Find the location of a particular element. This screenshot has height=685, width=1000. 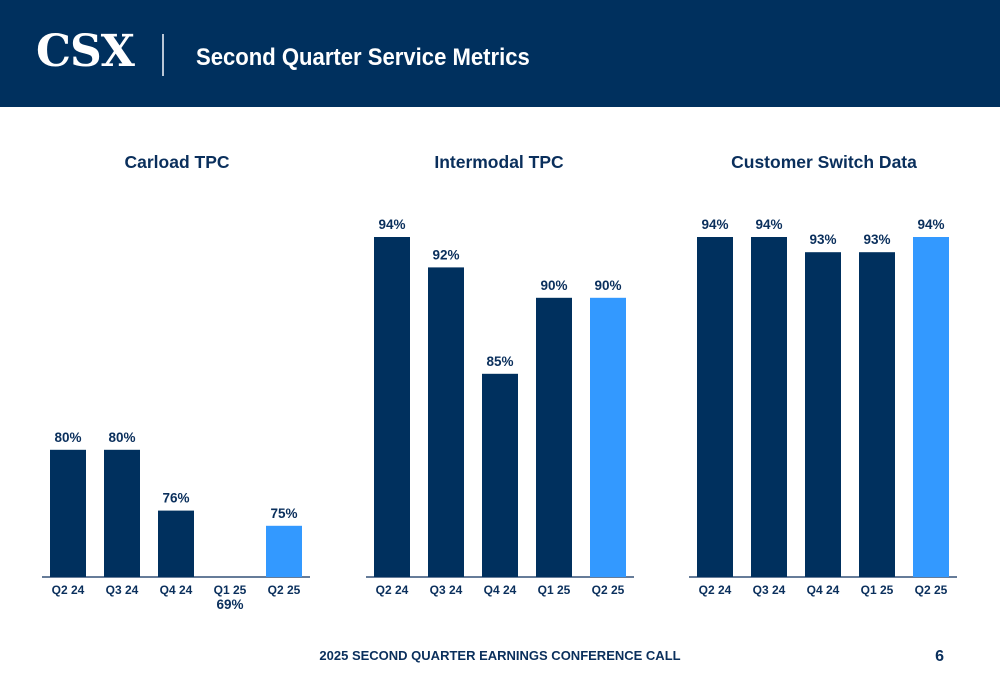

csx-logo: CSX is located at coordinates (85, 51).